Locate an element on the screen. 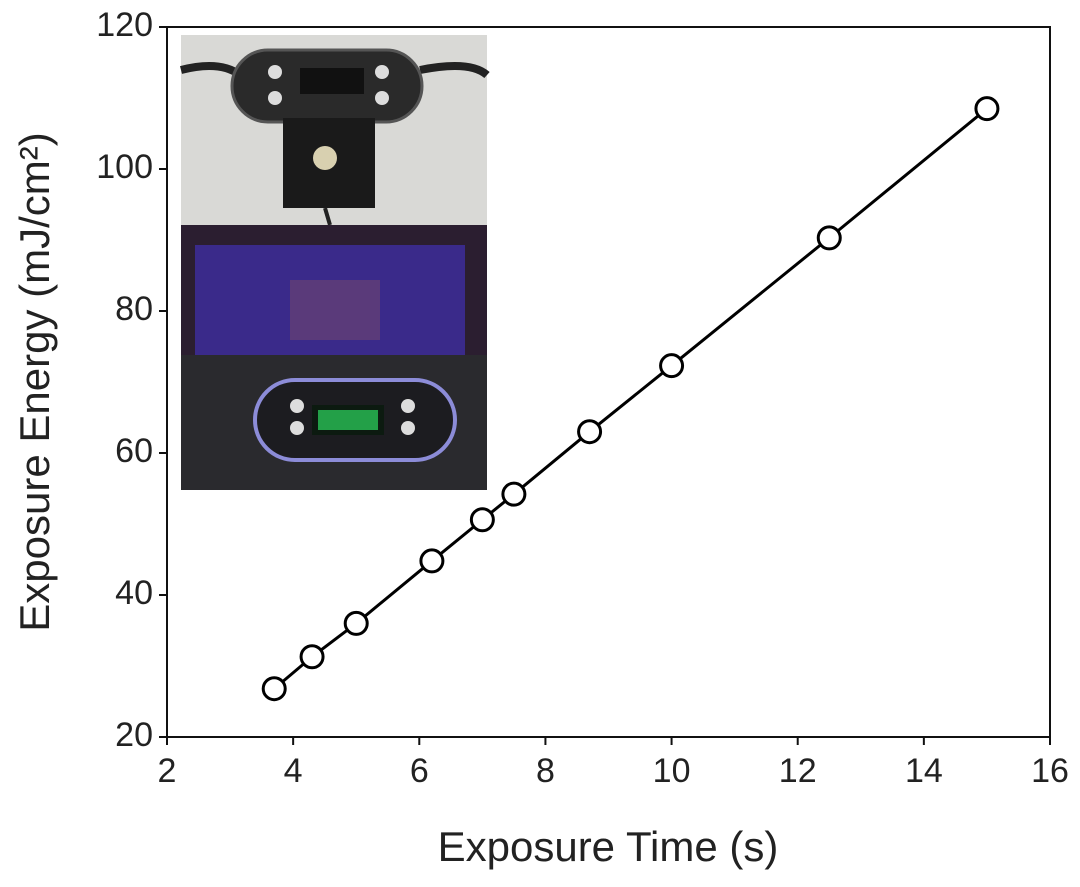  y-tick-label: 100 is located at coordinates (124, 167).